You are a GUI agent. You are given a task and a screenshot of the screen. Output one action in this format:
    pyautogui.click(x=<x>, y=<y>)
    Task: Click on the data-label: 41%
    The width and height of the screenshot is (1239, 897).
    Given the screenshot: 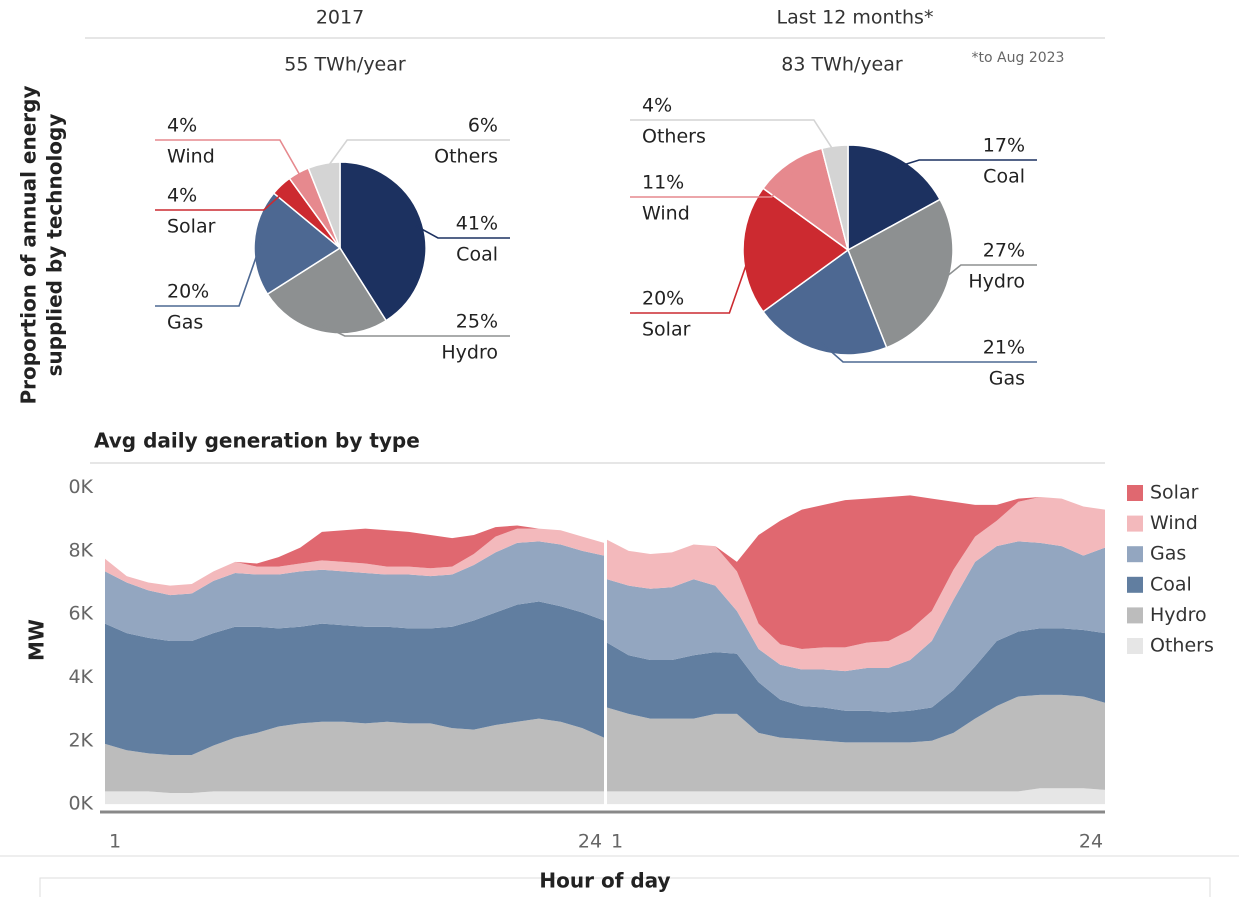 What is the action you would take?
    pyautogui.click(x=477, y=224)
    